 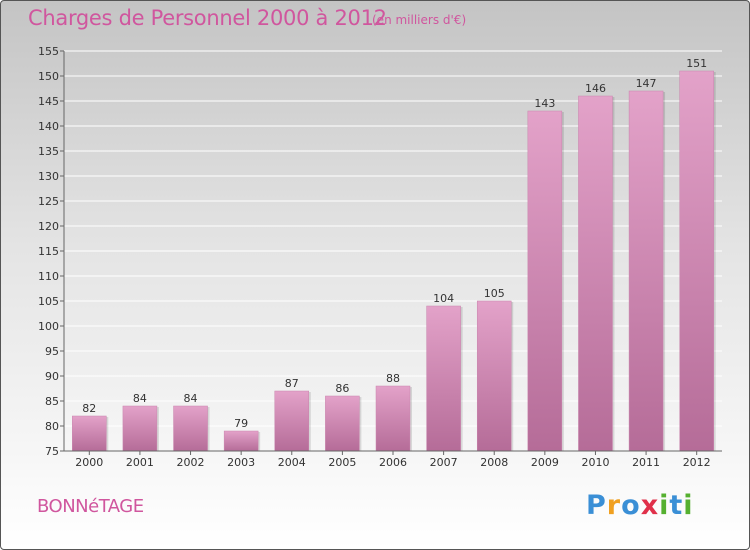 I want to click on x-tick-label: 2000, so click(x=89, y=462).